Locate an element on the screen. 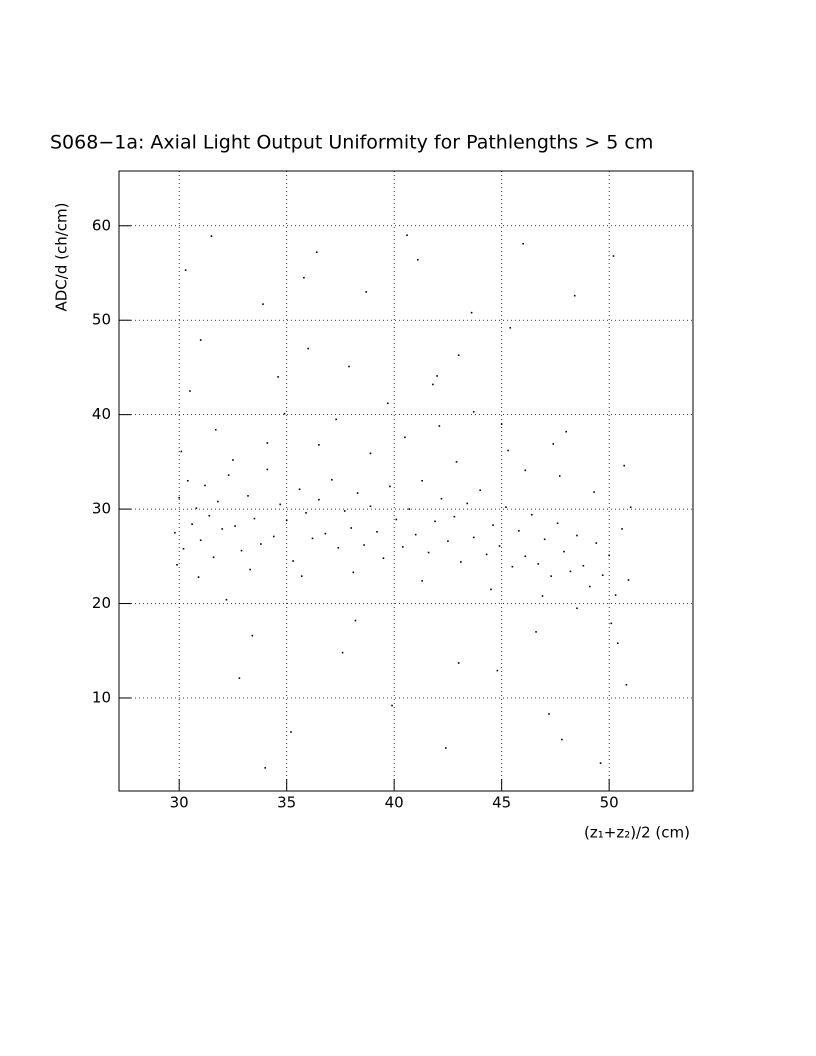  x-axis-label: (z₁+z₂)/2 (cm) is located at coordinates (637, 833).